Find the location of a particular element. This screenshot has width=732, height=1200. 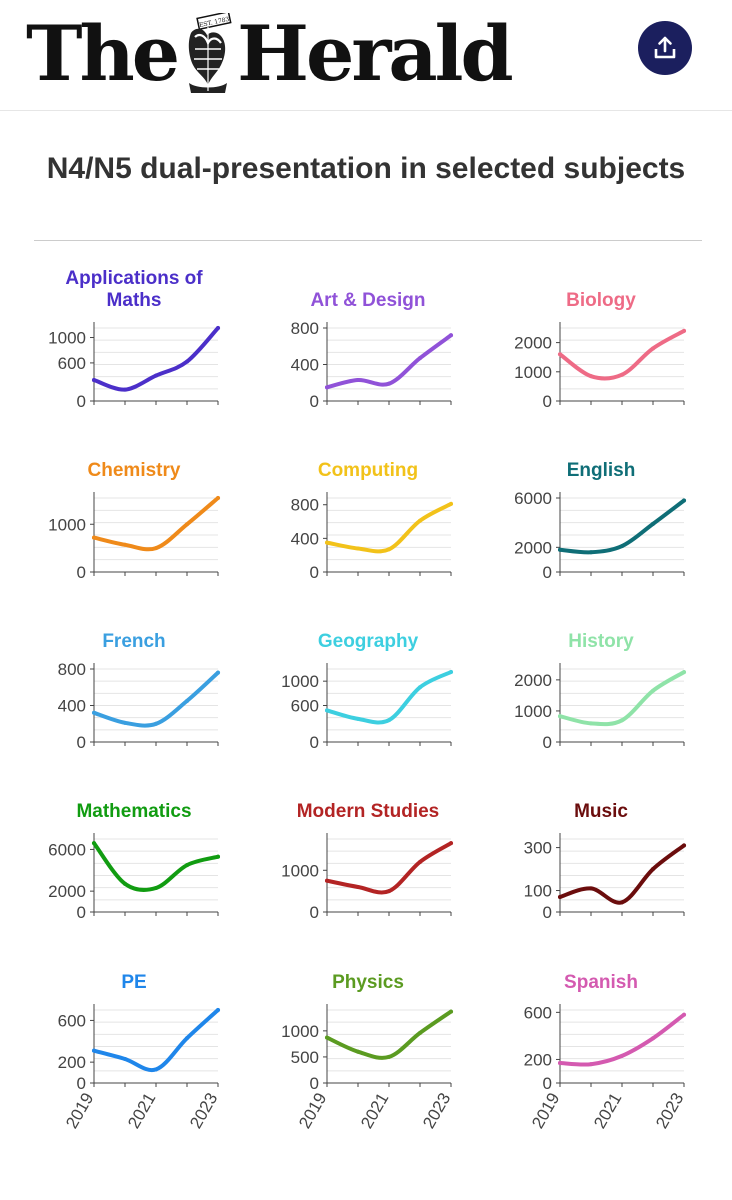

panel-title-french: French is located at coordinates (133, 641).